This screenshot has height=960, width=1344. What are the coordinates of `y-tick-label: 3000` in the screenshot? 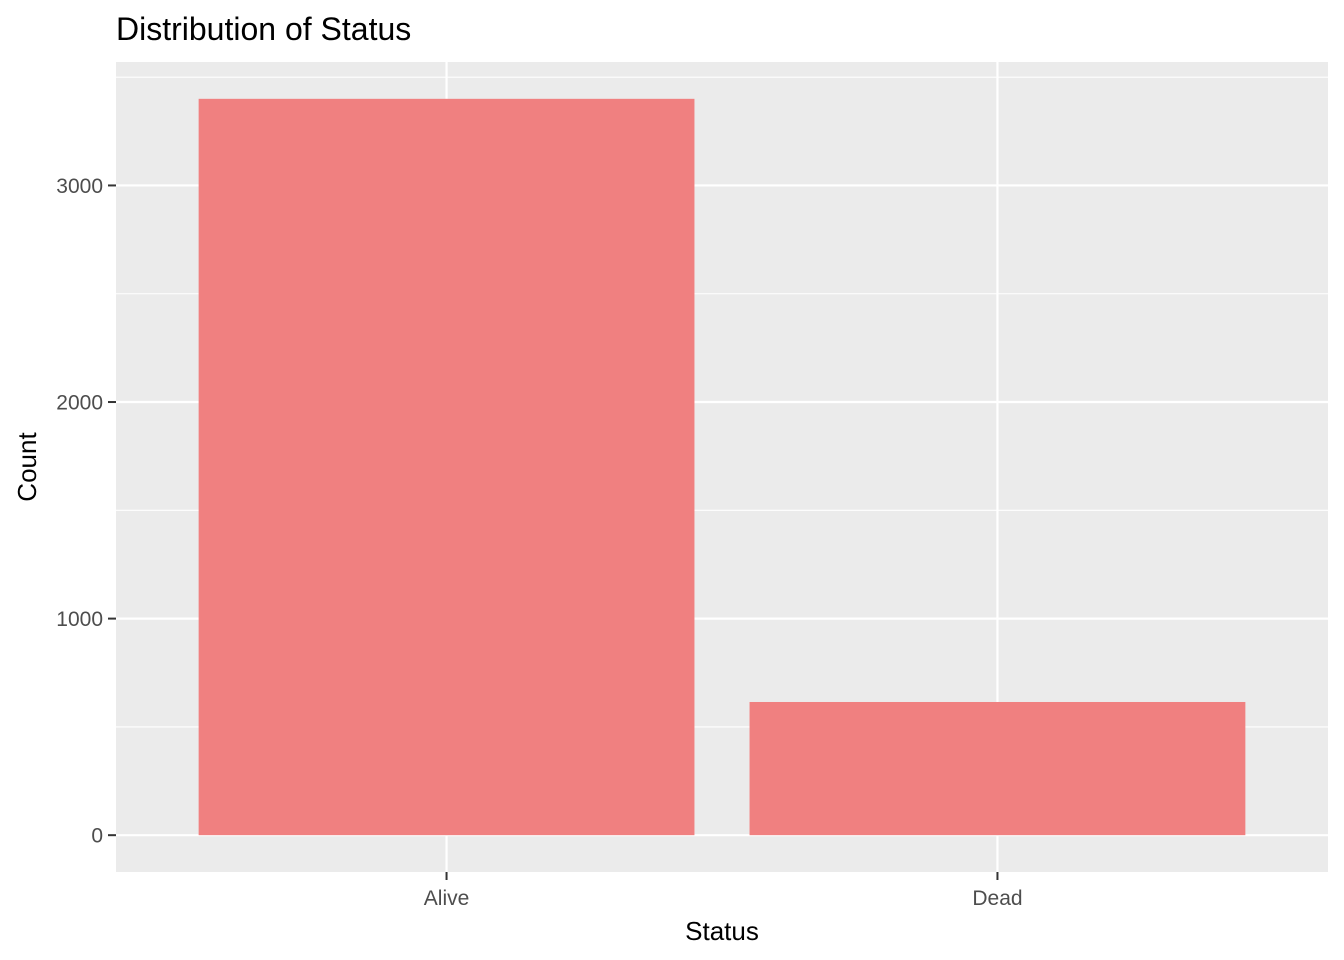 It's located at (79, 186).